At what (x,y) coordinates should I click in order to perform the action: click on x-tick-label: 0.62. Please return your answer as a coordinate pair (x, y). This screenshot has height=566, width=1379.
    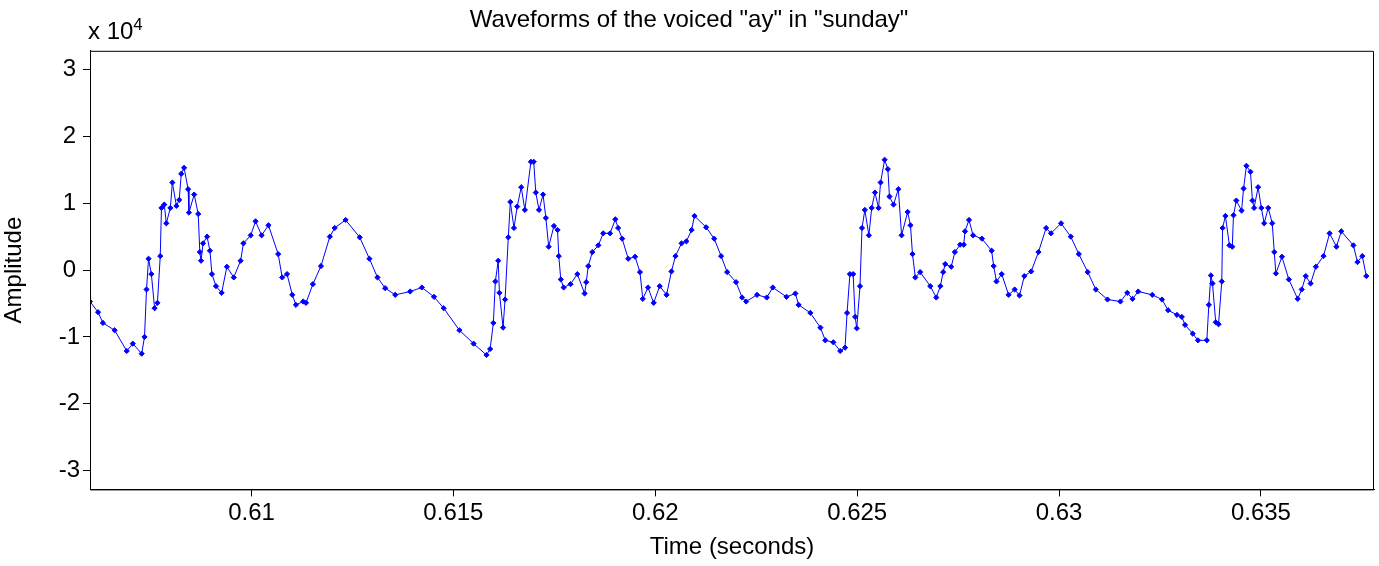
    Looking at the image, I should click on (655, 512).